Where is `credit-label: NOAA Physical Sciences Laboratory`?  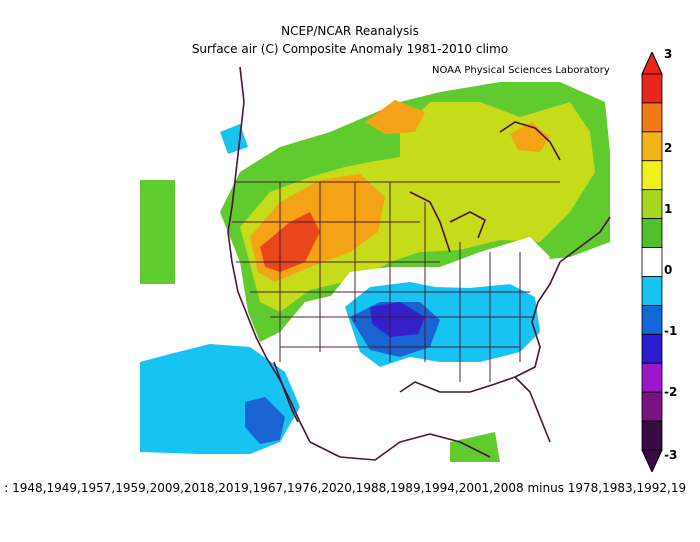
credit-label: NOAA Physical Sciences Laboratory is located at coordinates (521, 70).